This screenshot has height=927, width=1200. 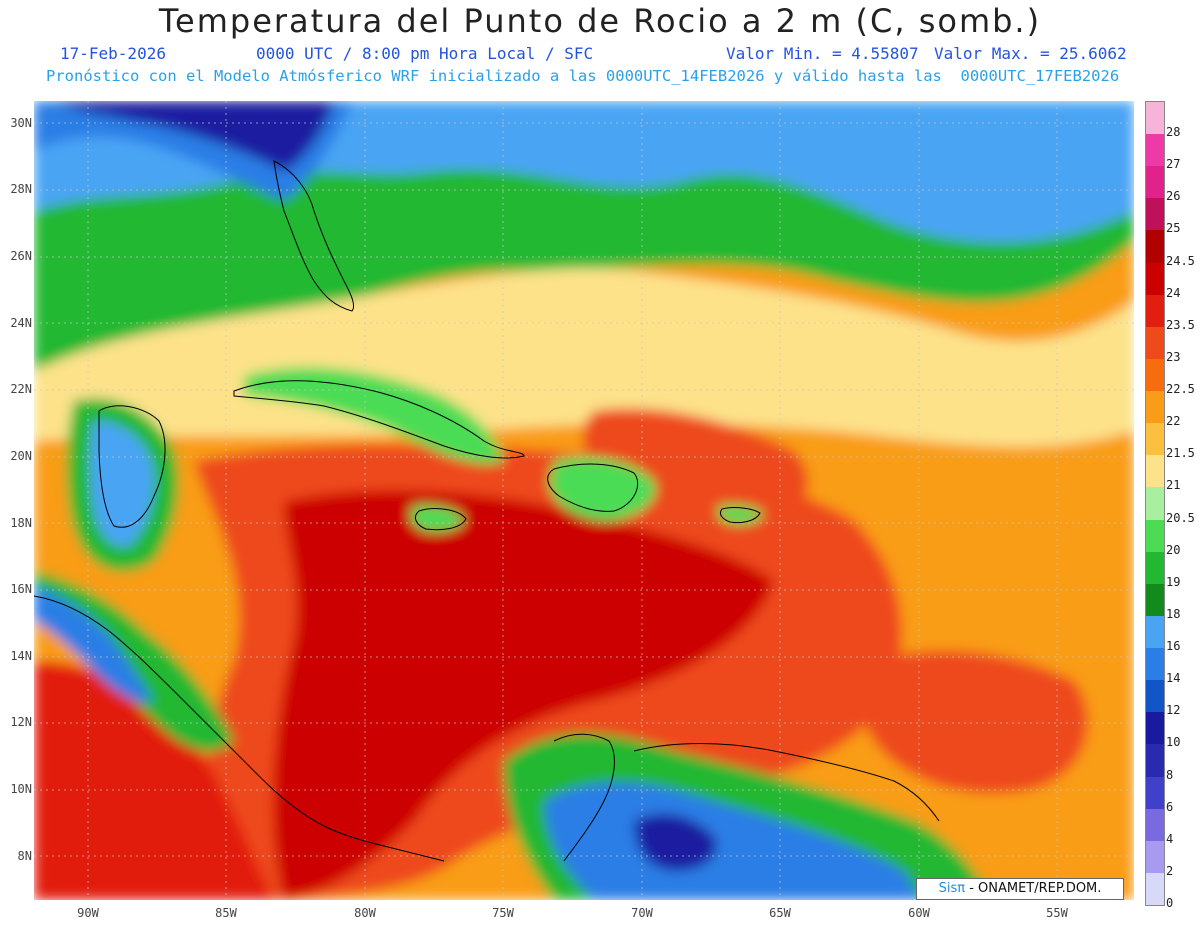 I want to click on legend-label: 6, so click(x=1170, y=806).